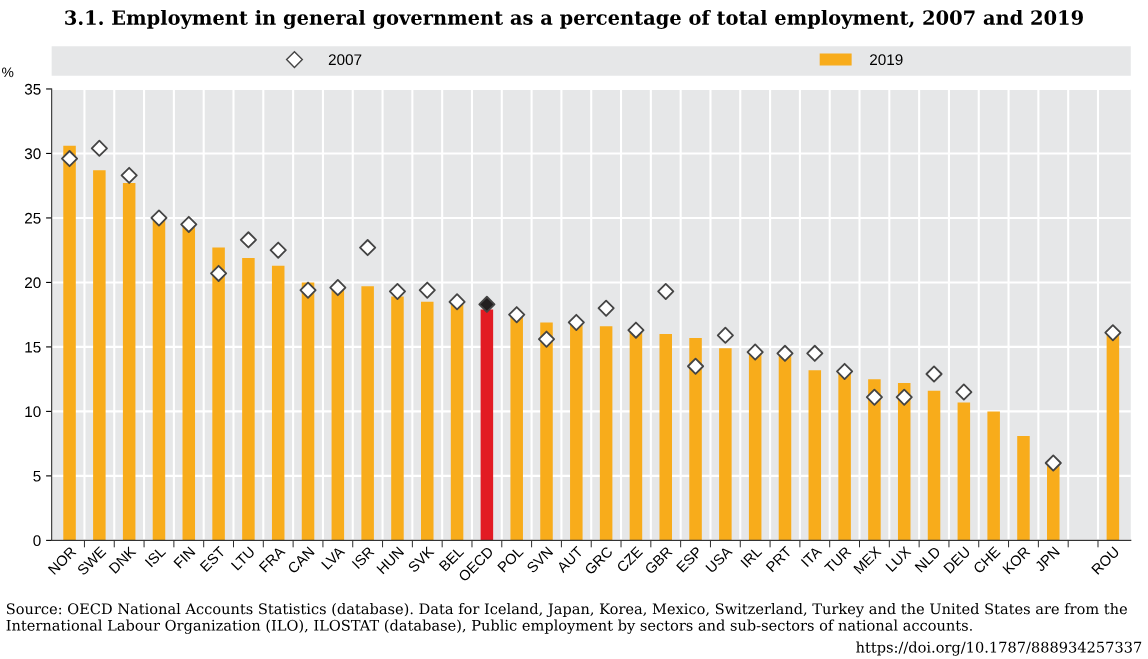 This screenshot has width=1148, height=659. Describe the element at coordinates (574, 19) in the screenshot. I see `chart-title: 3.1. Employment in general government as a percentage of total employment, 2007 and 2019` at that location.